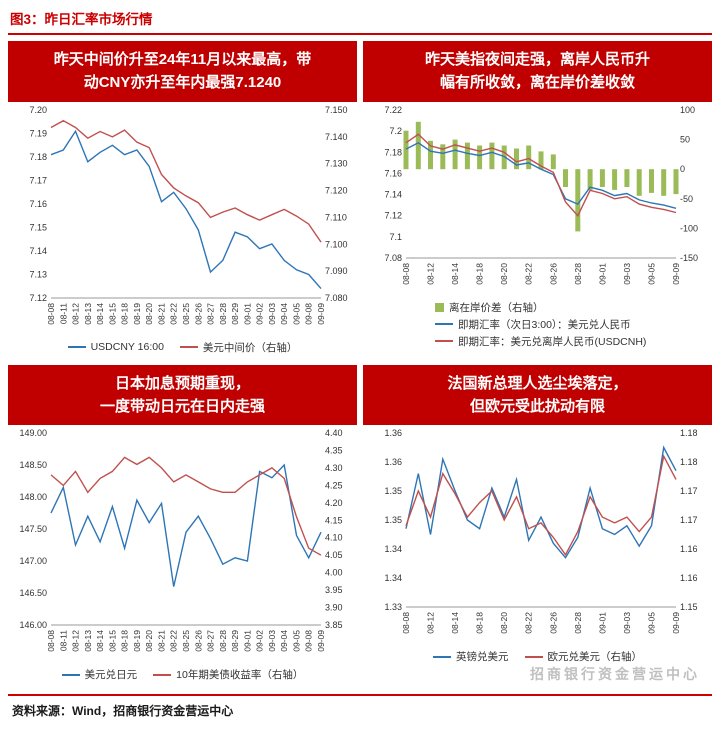  What do you see at coordinates (76, 347) in the screenshot?
I see `line-series-marker` at bounding box center [76, 347].